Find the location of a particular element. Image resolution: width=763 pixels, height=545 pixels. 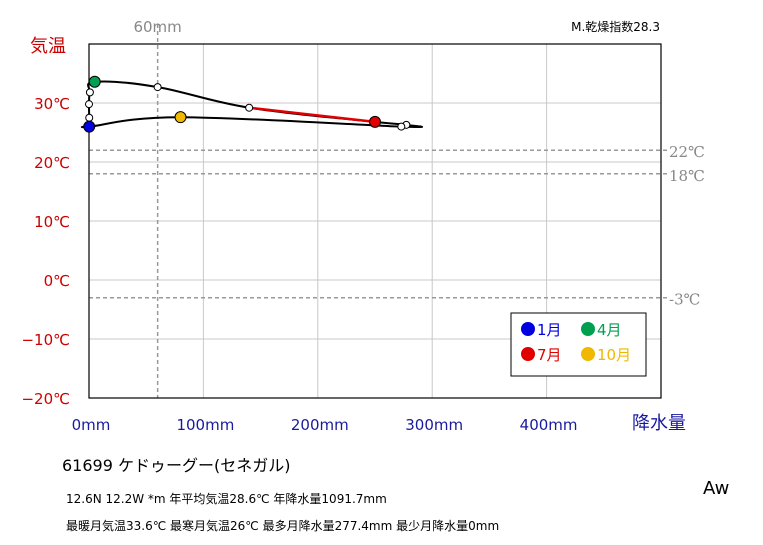

legend-box is located at coordinates (578, 344).